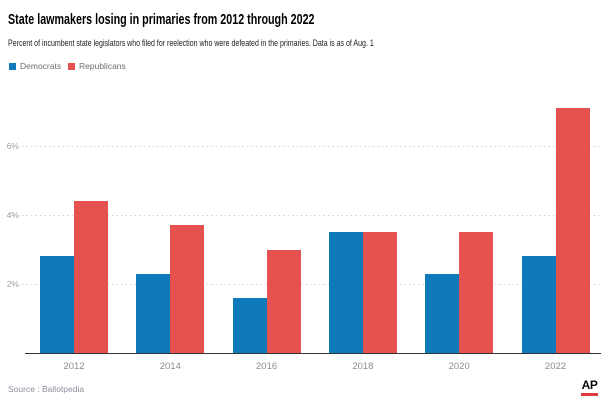  I want to click on x-tick-label-2020: 2020, so click(459, 366).